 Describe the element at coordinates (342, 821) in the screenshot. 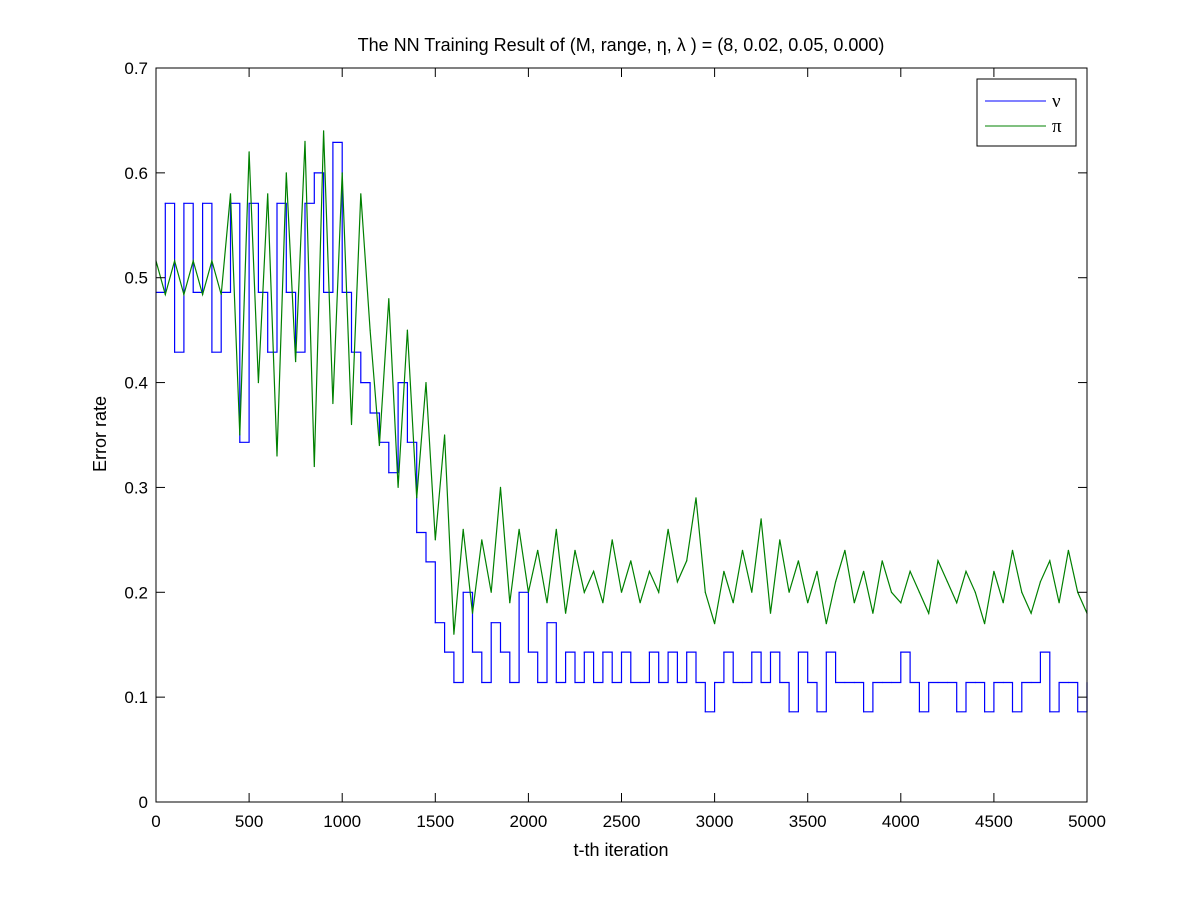

I see `x-tick-label: 1000` at that location.